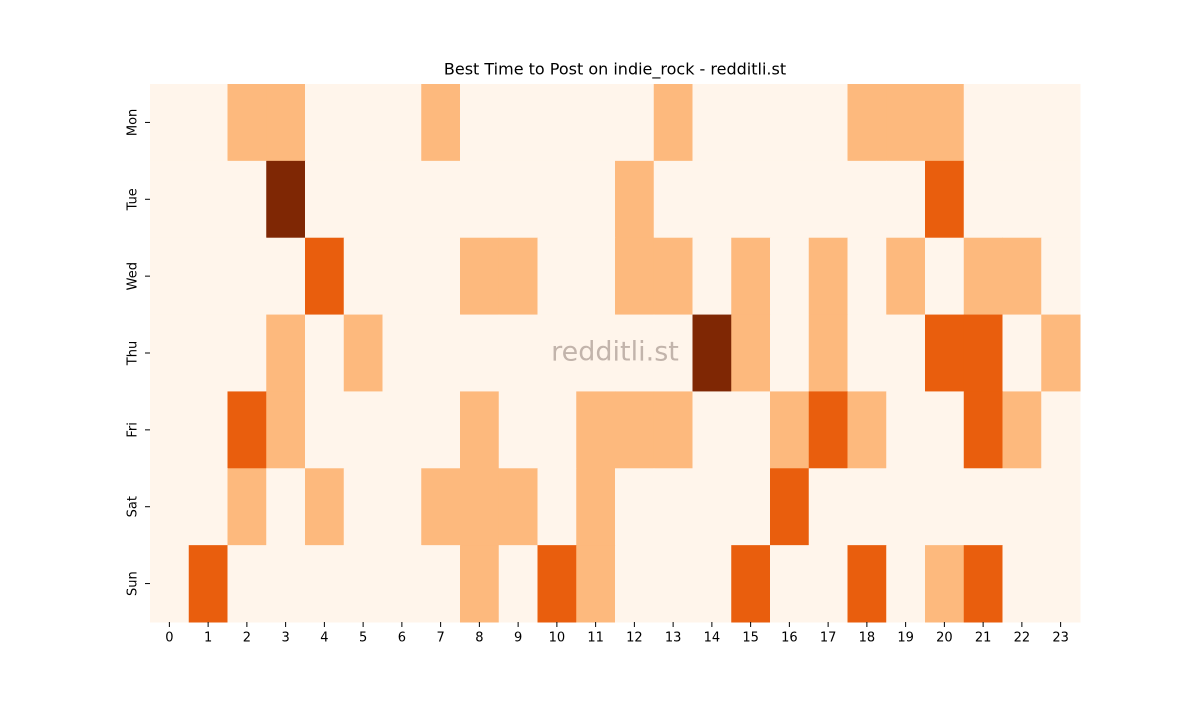  I want to click on x-tick-label: 17, so click(828, 638).